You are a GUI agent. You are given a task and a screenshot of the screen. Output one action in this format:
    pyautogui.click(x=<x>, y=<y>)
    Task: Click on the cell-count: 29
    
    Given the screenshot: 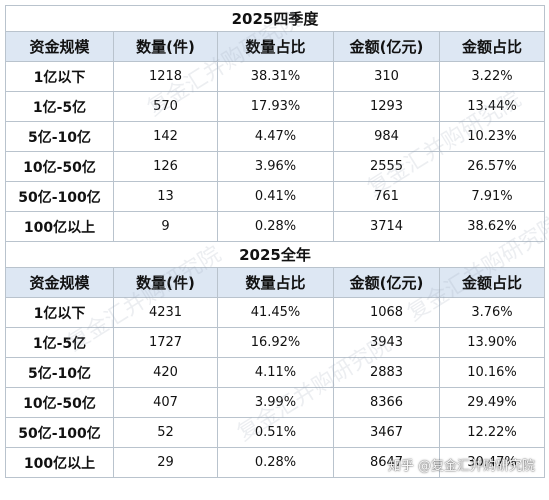 What is the action you would take?
    pyautogui.click(x=165, y=462)
    